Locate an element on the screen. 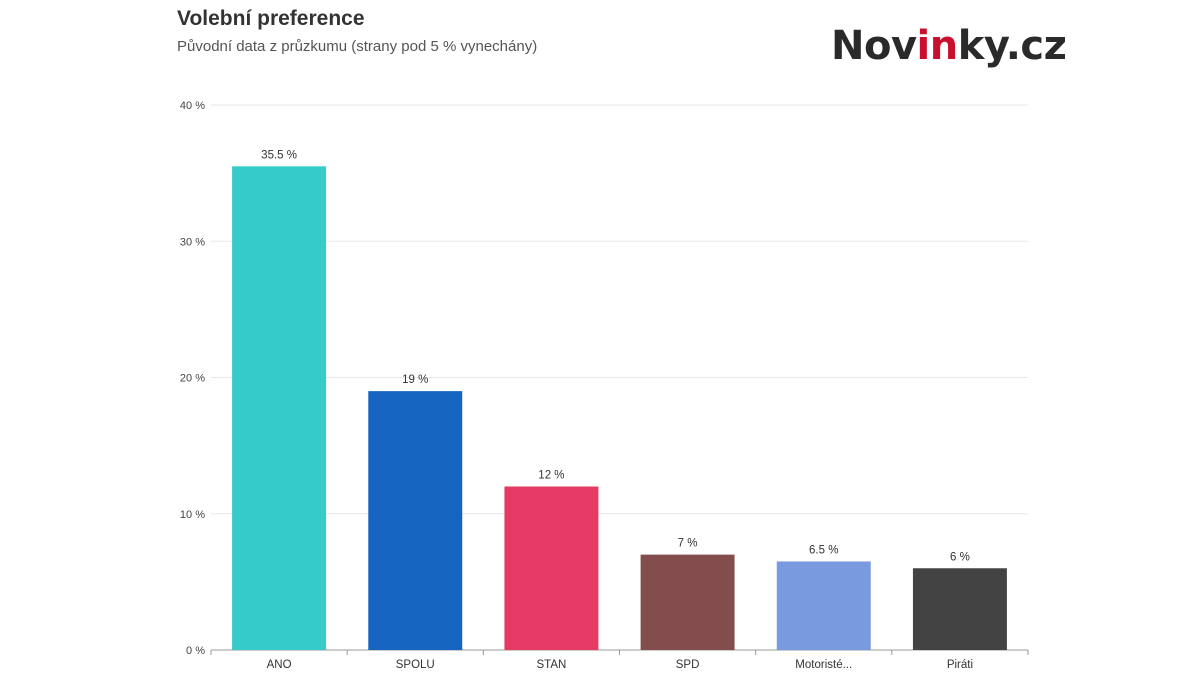 The height and width of the screenshot is (675, 1200). novinky-logo: Novinky.cz is located at coordinates (949, 46).